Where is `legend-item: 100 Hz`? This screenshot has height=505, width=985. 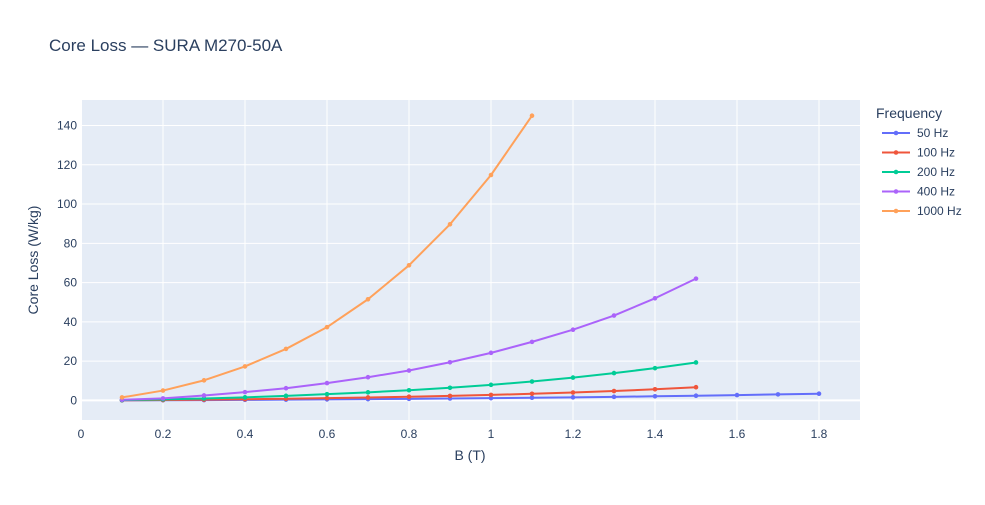
legend-item: 100 Hz is located at coordinates (918, 153).